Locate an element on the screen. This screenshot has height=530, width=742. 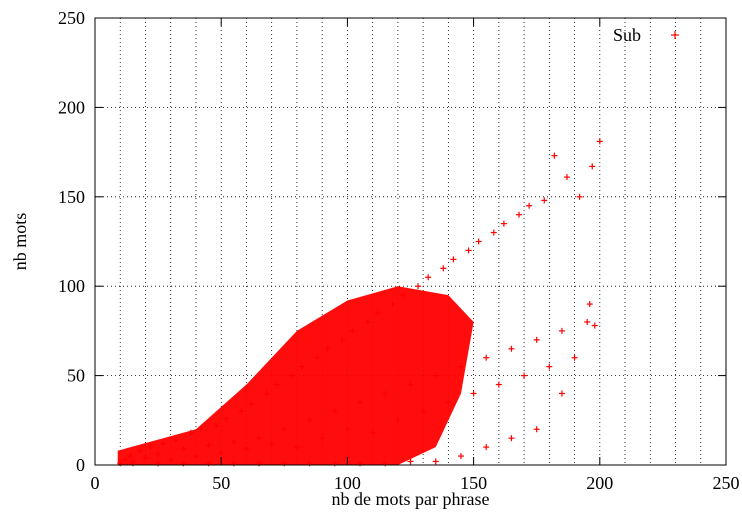
legend-series-marker is located at coordinates (675, 35).